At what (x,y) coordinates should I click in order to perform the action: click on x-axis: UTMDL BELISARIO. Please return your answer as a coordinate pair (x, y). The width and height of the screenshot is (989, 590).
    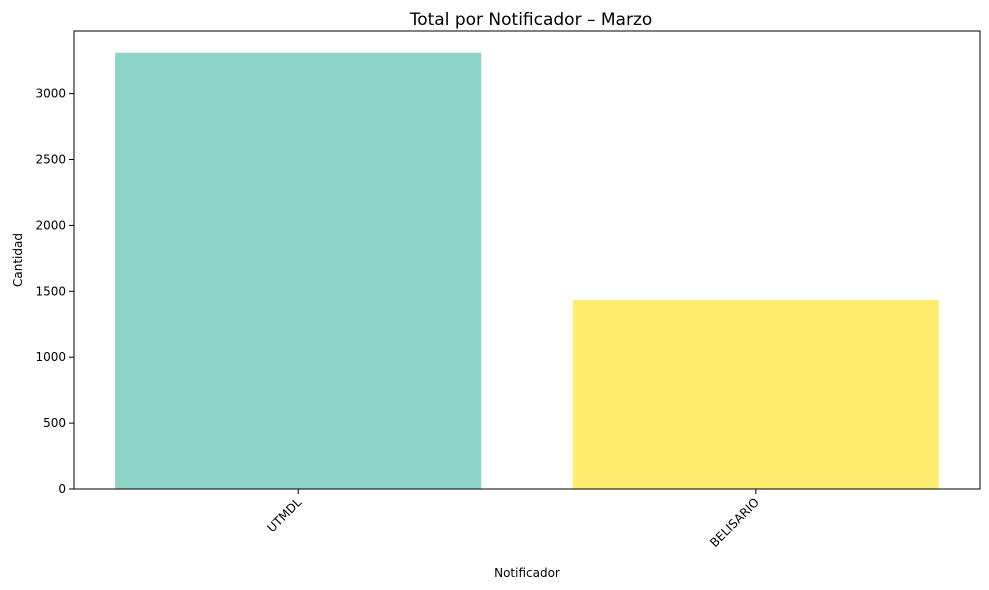
    Looking at the image, I should click on (513, 519).